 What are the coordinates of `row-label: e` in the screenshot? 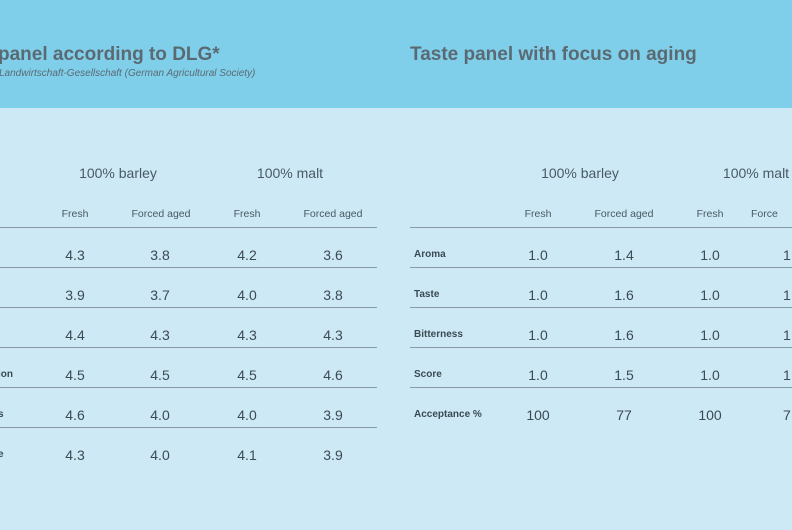 It's located at (2, 454).